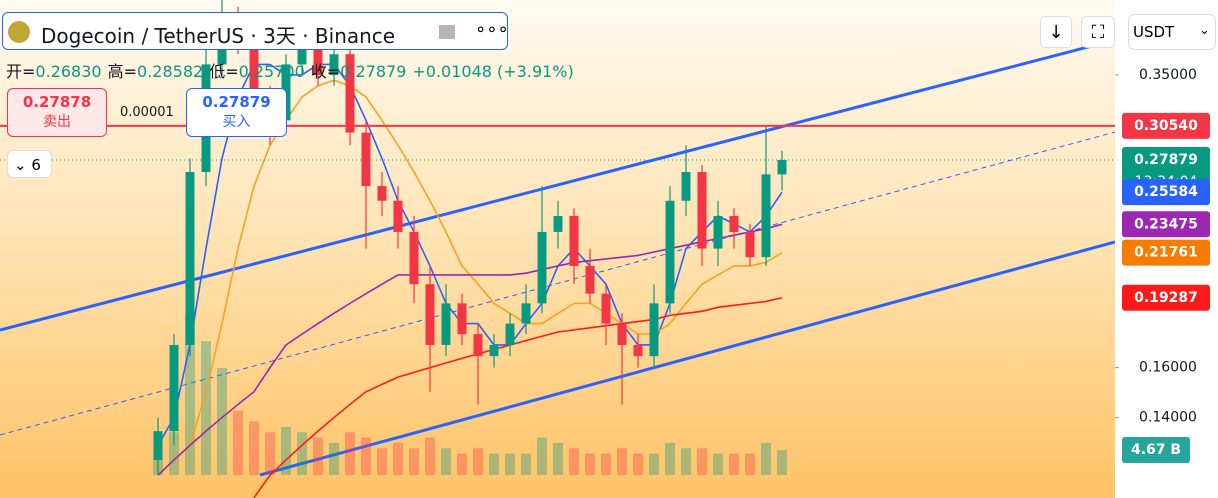  Describe the element at coordinates (493, 71) in the screenshot. I see `change: +0.01048 (+3.91%)` at that location.